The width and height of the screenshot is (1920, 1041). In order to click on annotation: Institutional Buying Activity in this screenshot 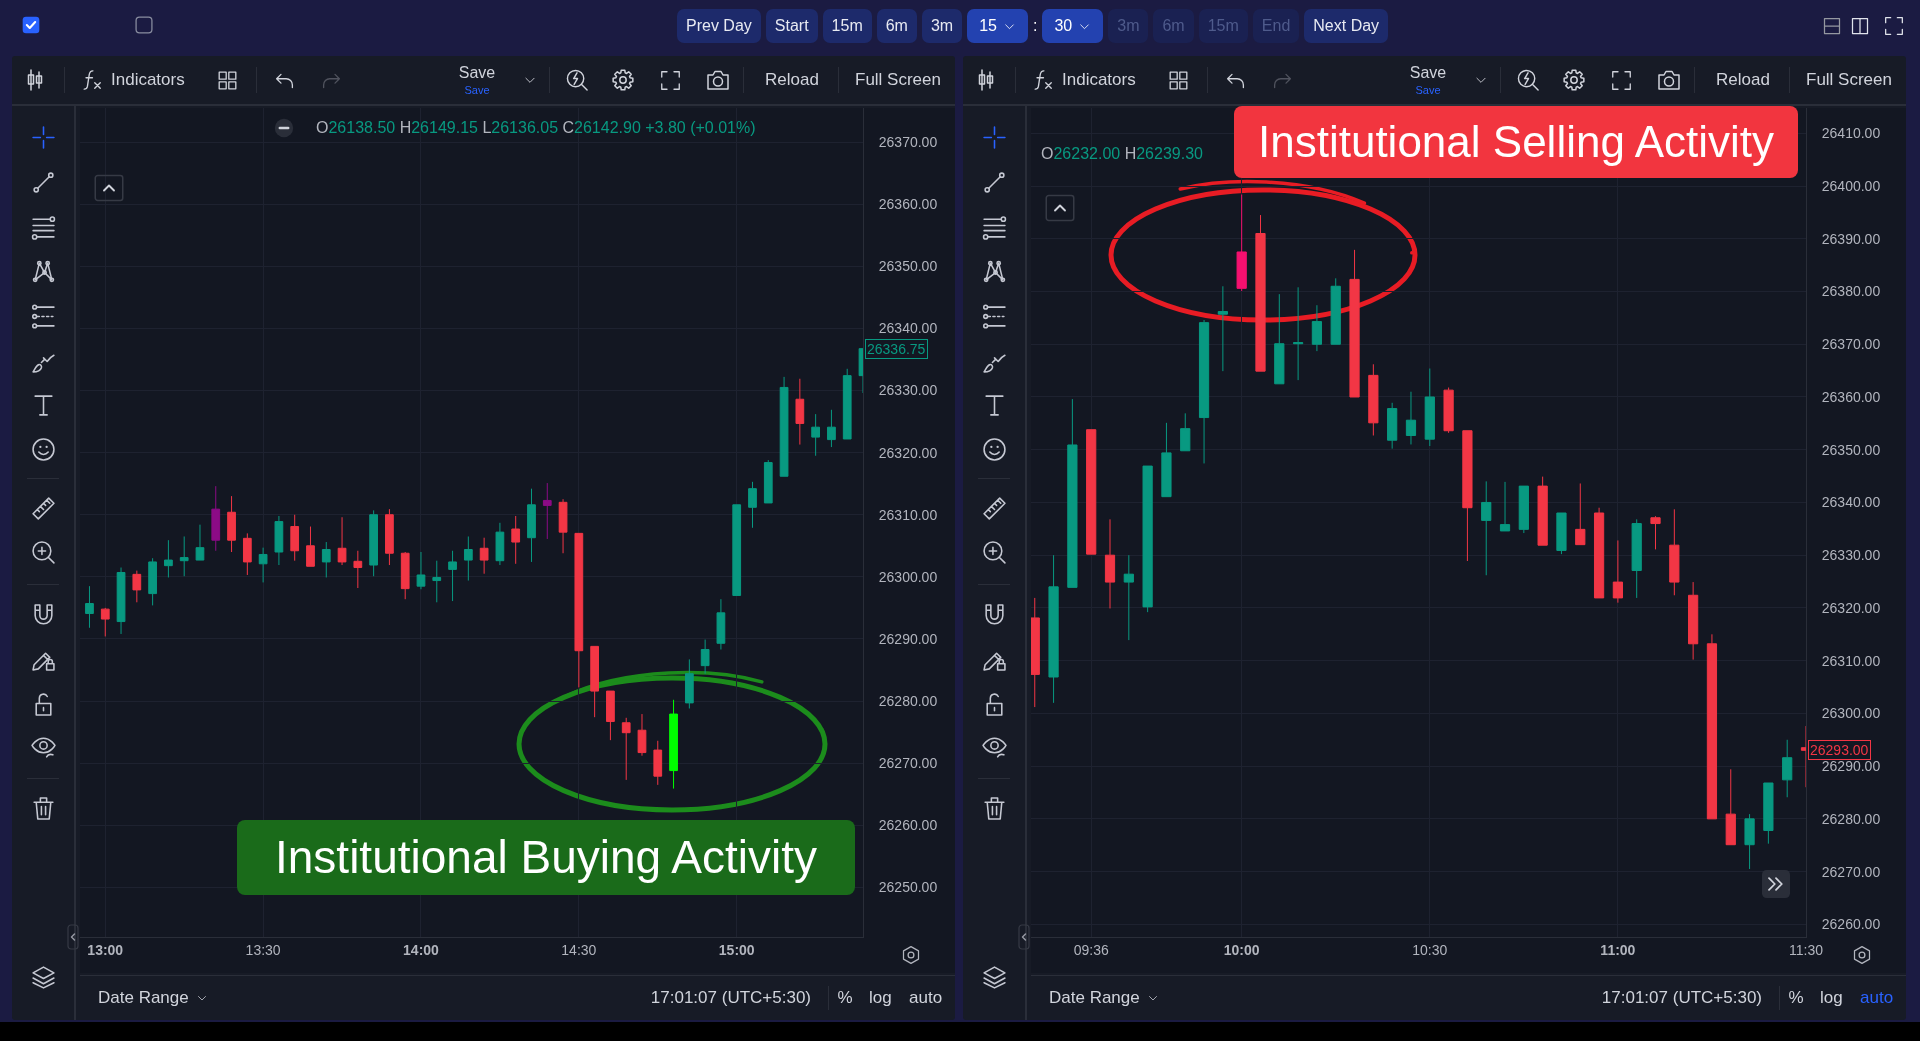, I will do `click(546, 857)`.